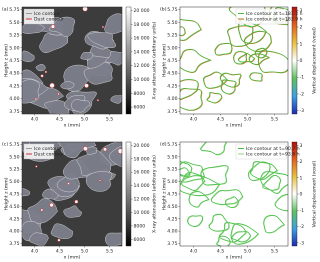 This screenshot has height=262, width=320. Describe the element at coordinates (172, 219) in the screenshot. I see `y-tick-label: 4.25` at that location.